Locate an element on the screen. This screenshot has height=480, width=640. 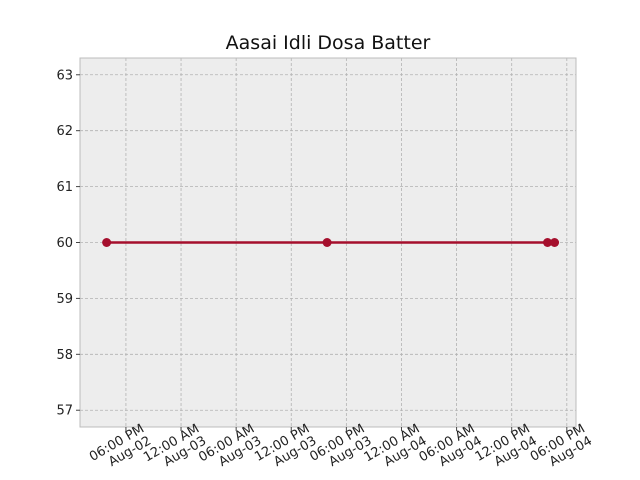
y-tick-label: 59 is located at coordinates (64, 299).